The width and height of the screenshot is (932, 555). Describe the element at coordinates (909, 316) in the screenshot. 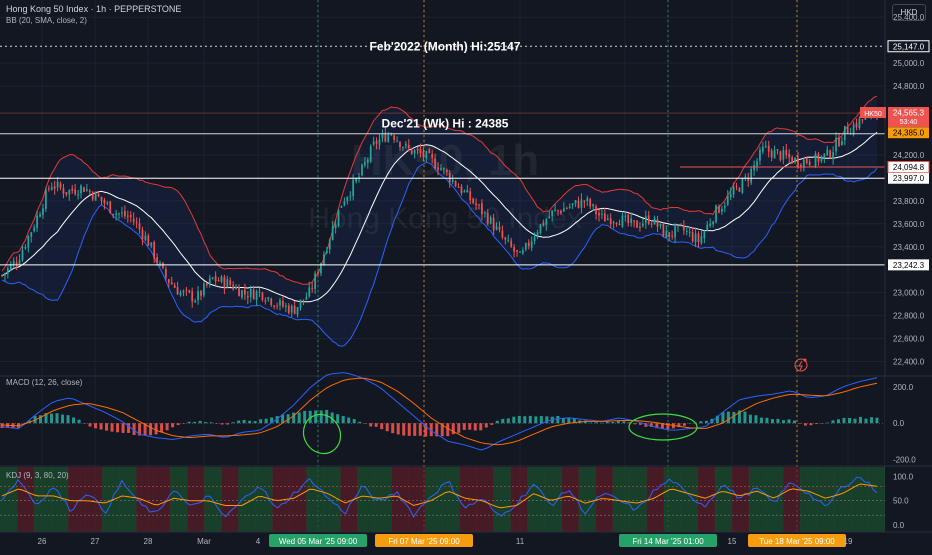

I see `price-tick-label: 22,800.0` at that location.